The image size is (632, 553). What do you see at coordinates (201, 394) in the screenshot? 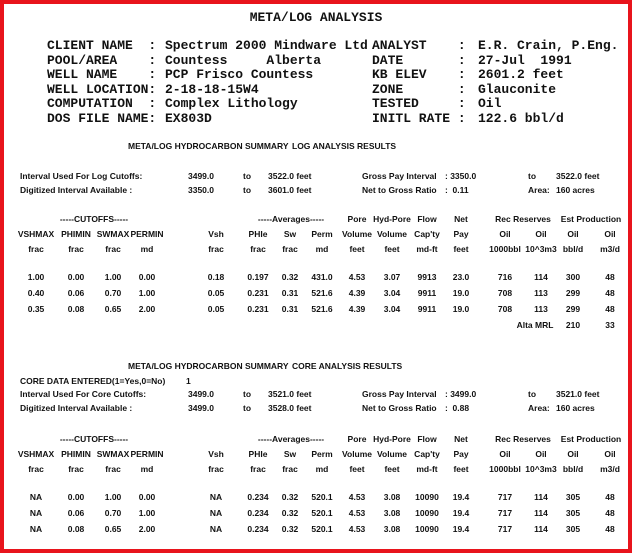
I see `interval-text: 3499.0` at bounding box center [201, 394].